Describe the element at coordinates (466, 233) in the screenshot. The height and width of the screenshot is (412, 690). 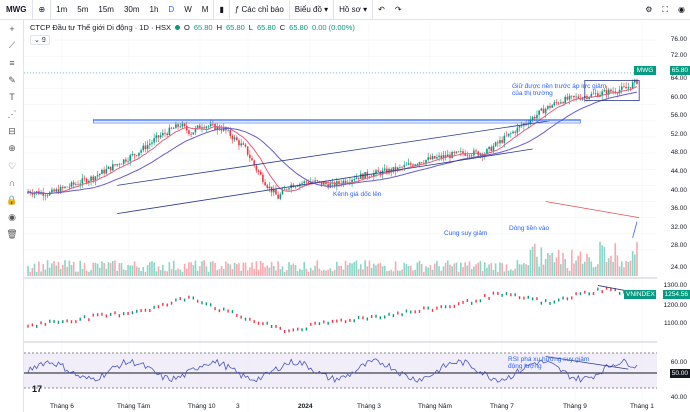
I see `annotation-supply: Cung suy giảm` at that location.